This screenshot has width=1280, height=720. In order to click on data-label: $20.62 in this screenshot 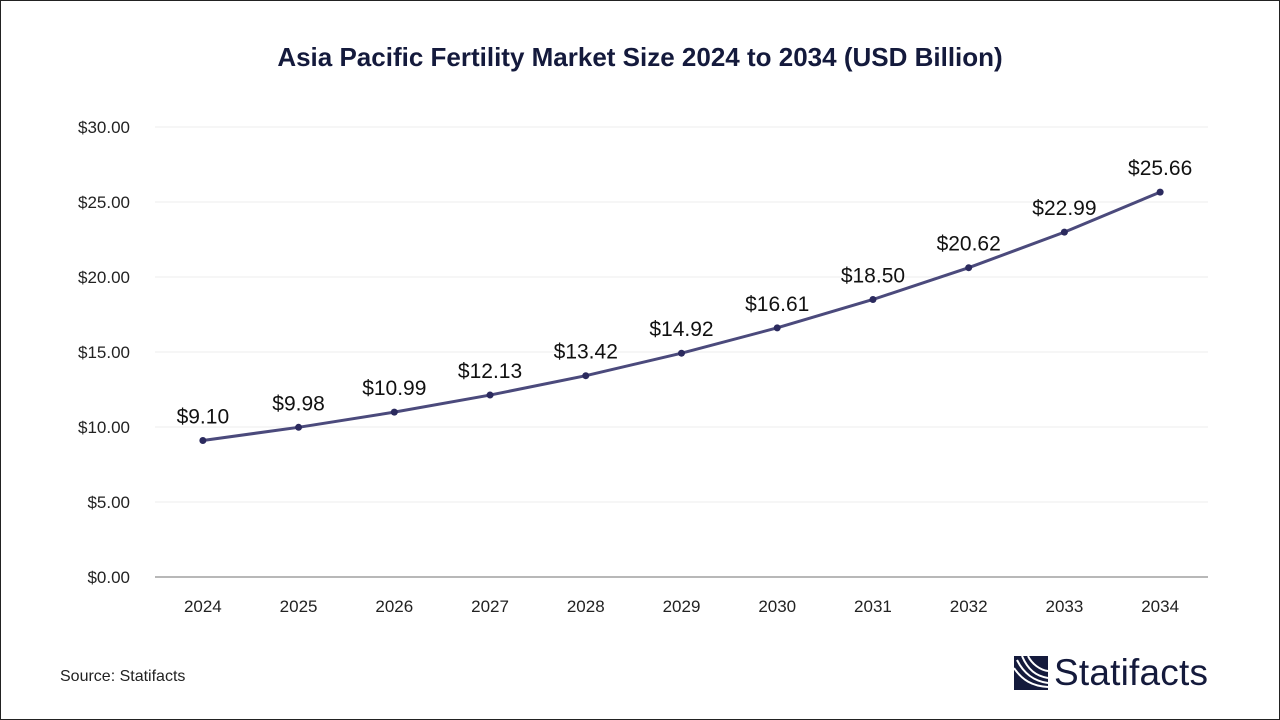, I will do `click(969, 244)`.